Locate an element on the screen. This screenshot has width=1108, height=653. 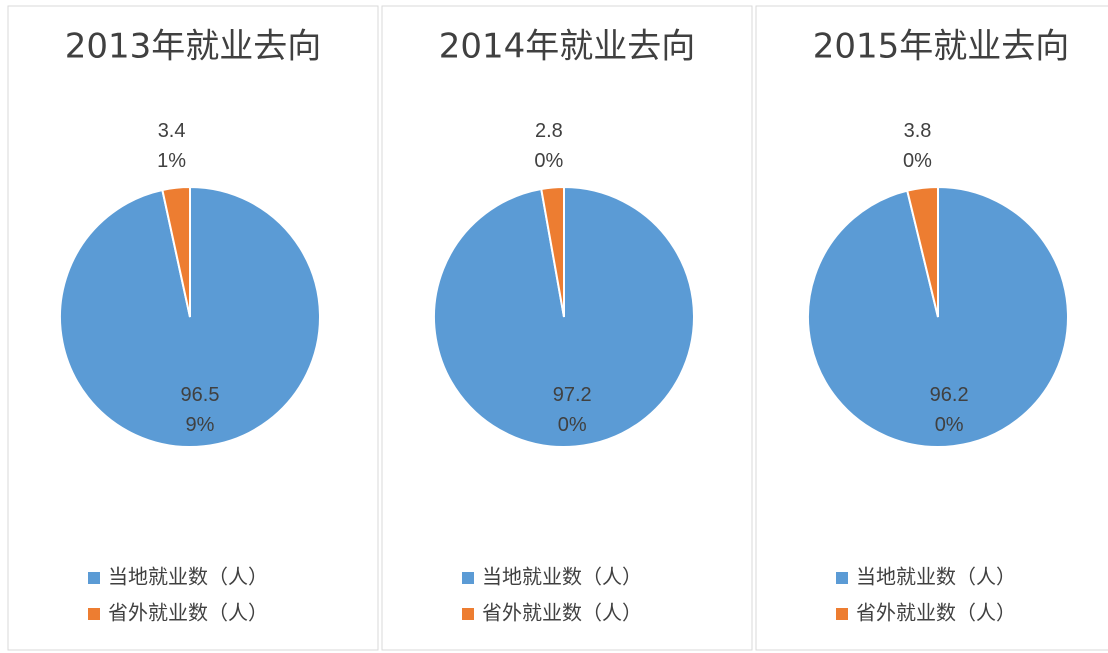
data-label: 96.20% is located at coordinates (949, 409).